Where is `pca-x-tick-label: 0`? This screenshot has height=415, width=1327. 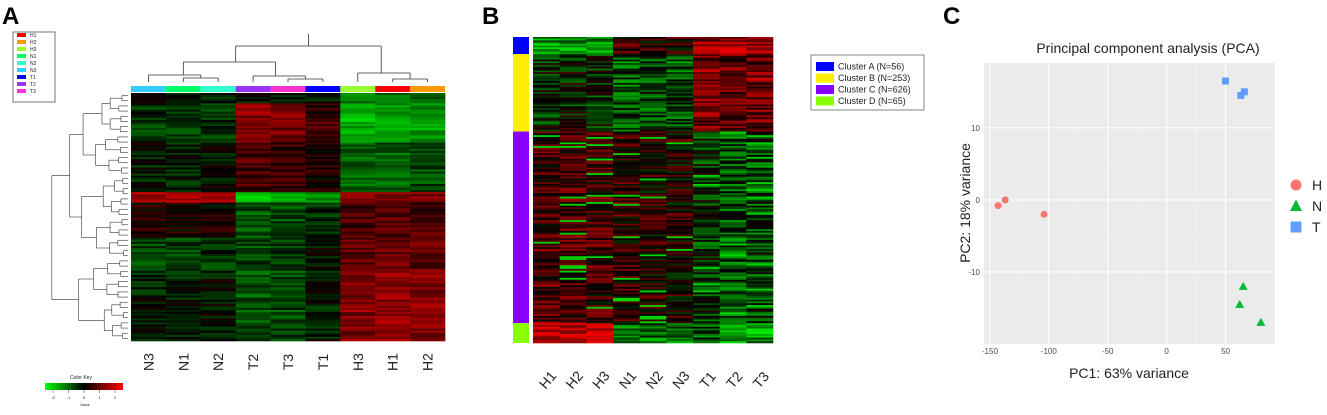
pca-x-tick-label: 0 is located at coordinates (1166, 351).